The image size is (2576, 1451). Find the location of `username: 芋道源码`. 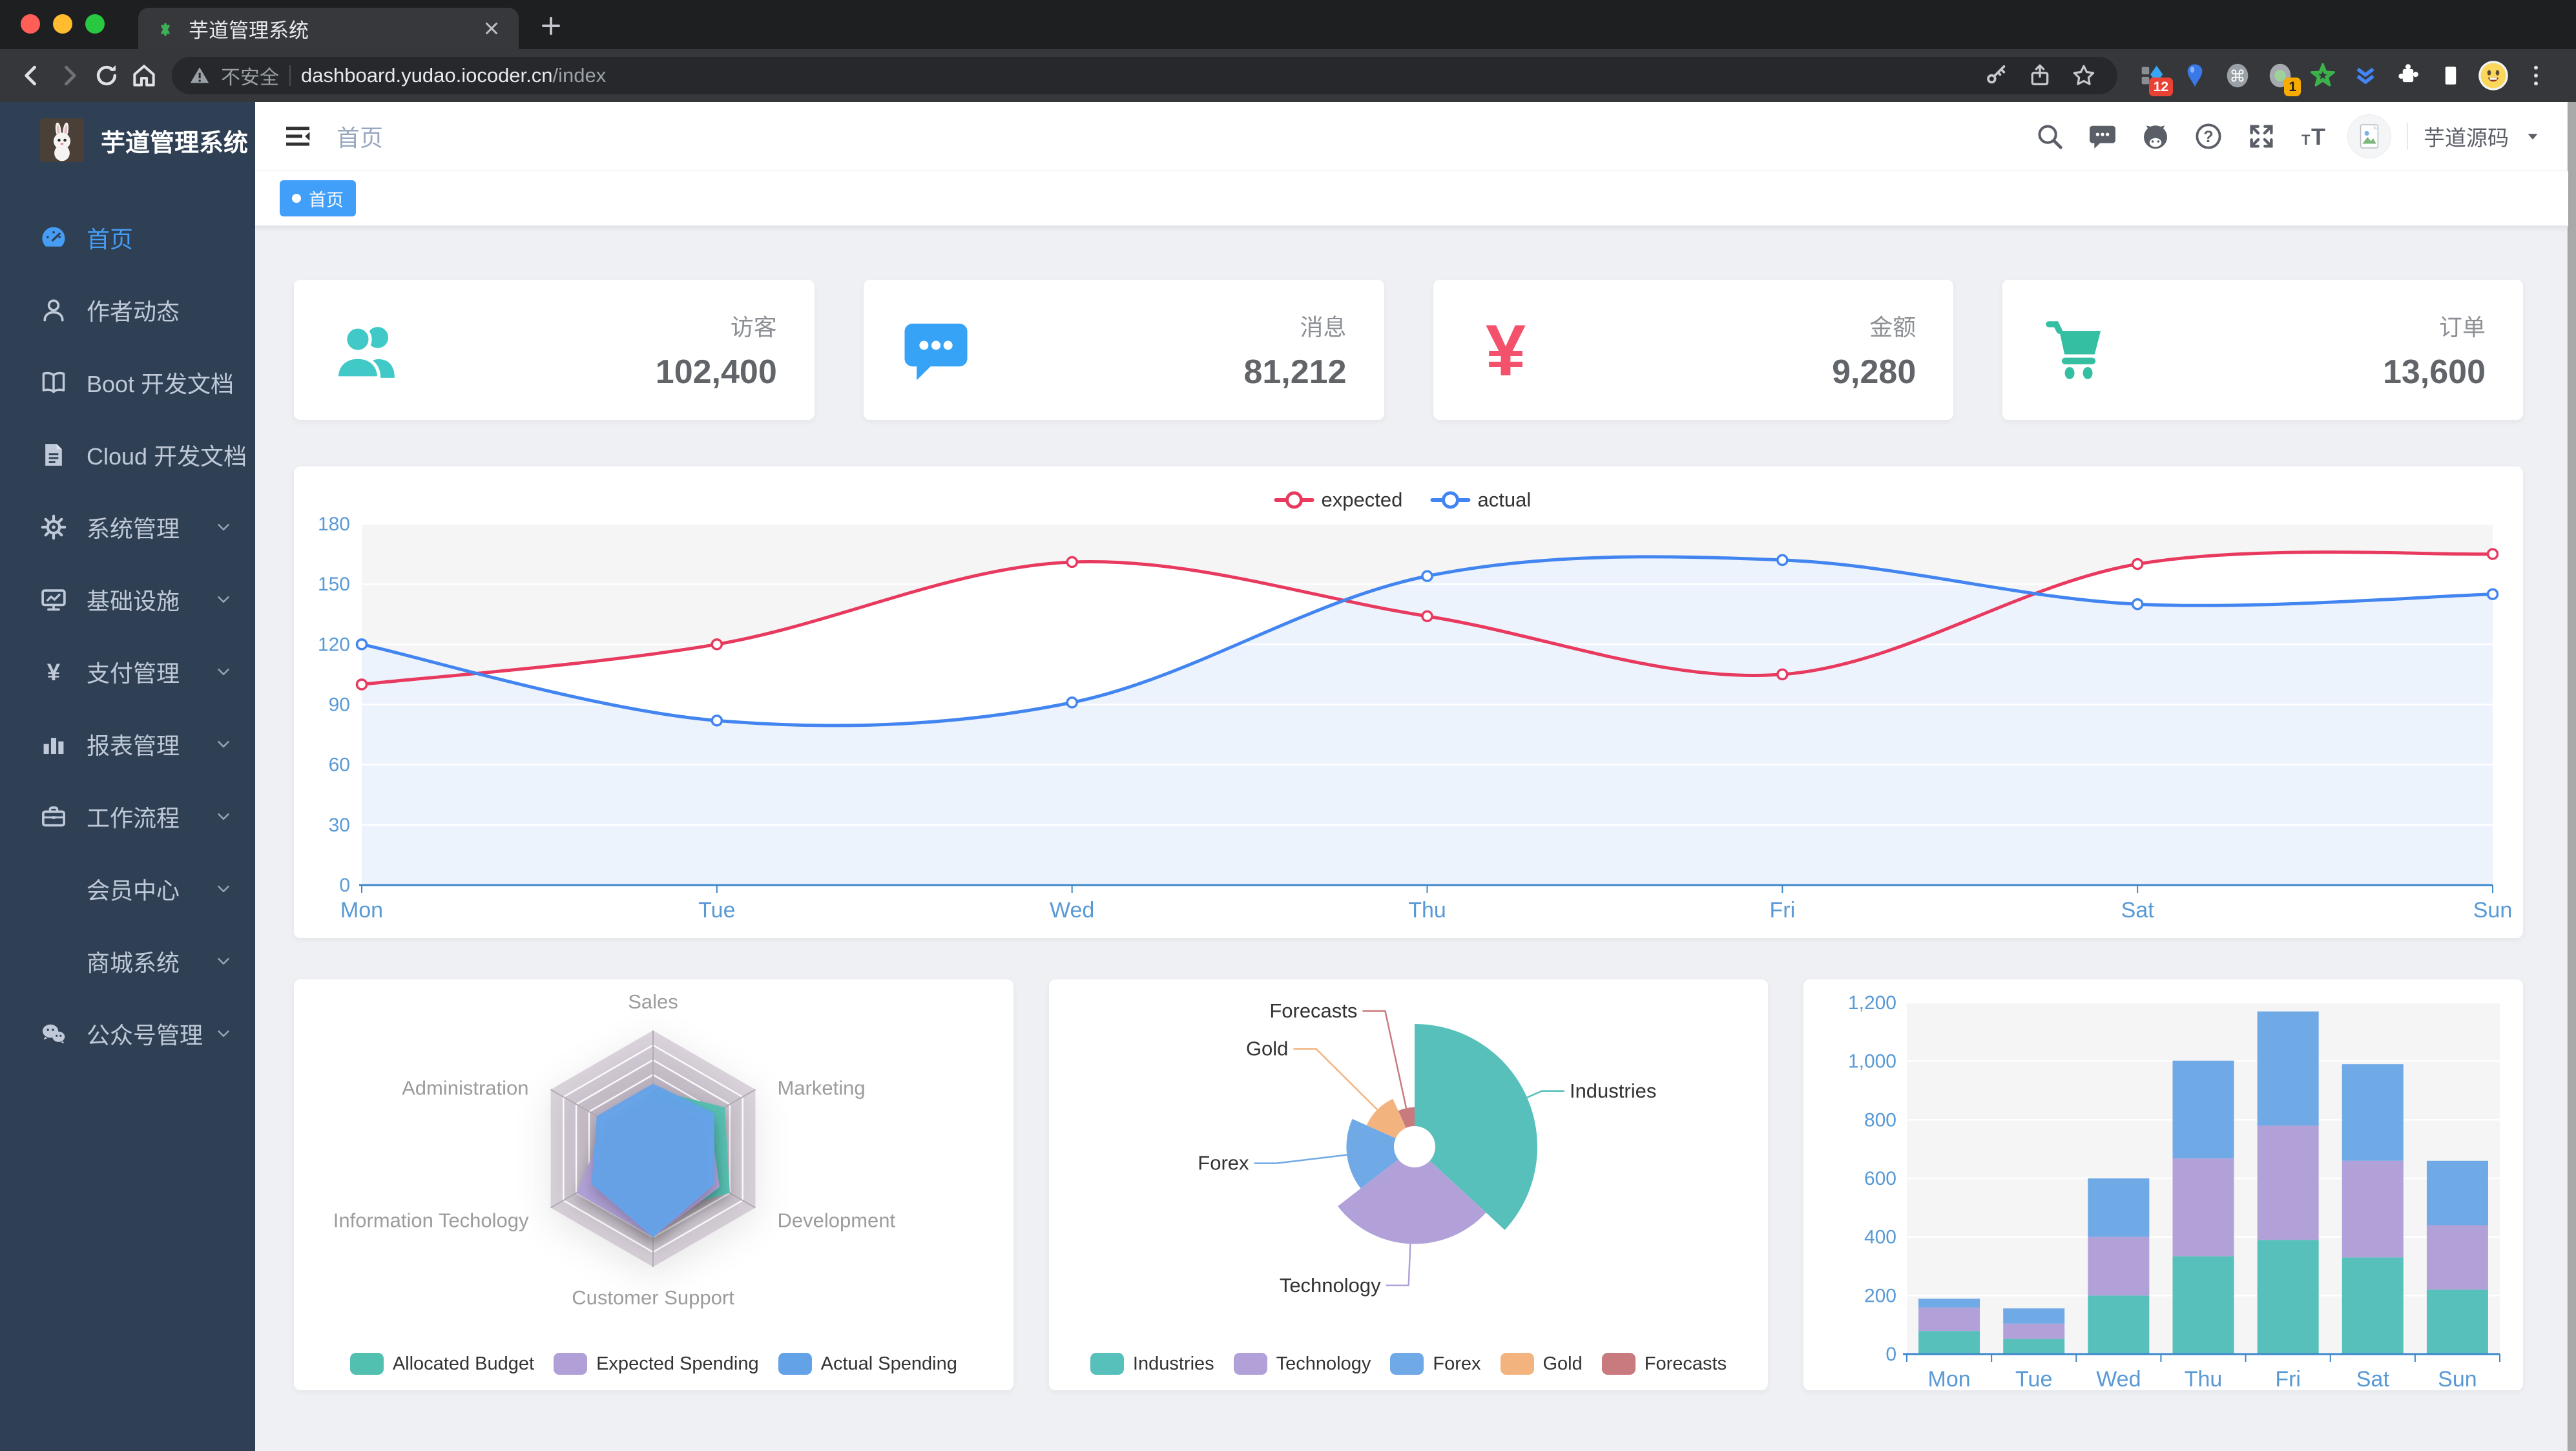

username: 芋道源码 is located at coordinates (2466, 138).